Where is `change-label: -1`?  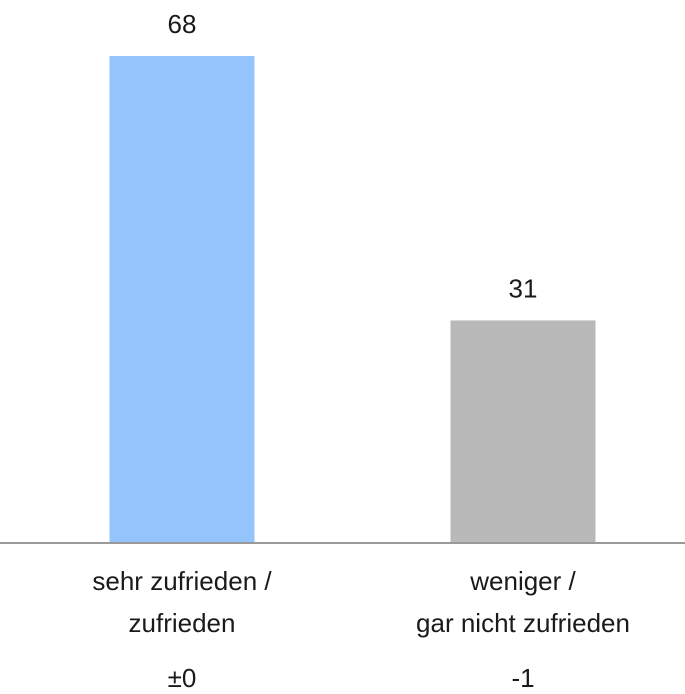
change-label: -1 is located at coordinates (522, 678).